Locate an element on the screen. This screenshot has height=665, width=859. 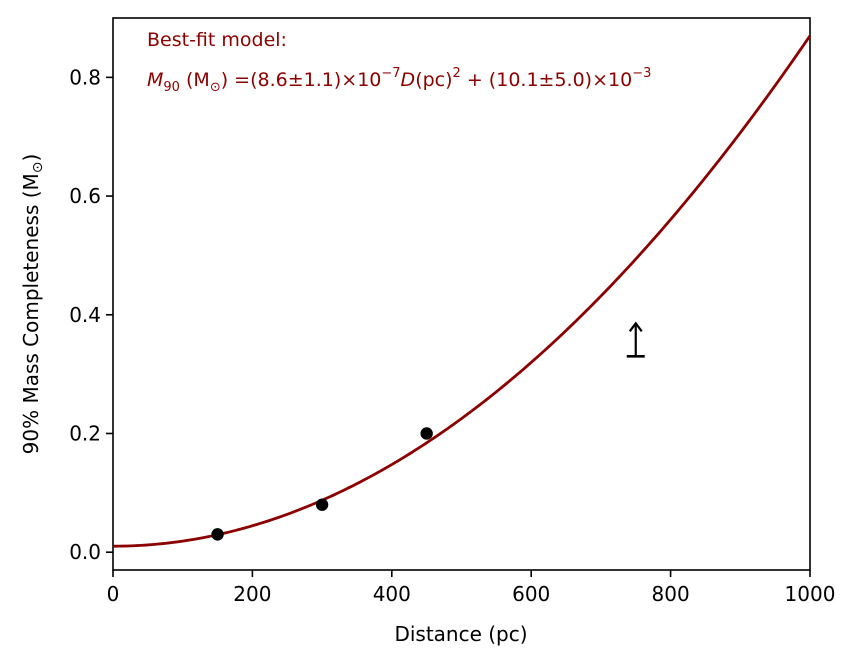
annotation-title: Best-fit model: is located at coordinates (217, 40).